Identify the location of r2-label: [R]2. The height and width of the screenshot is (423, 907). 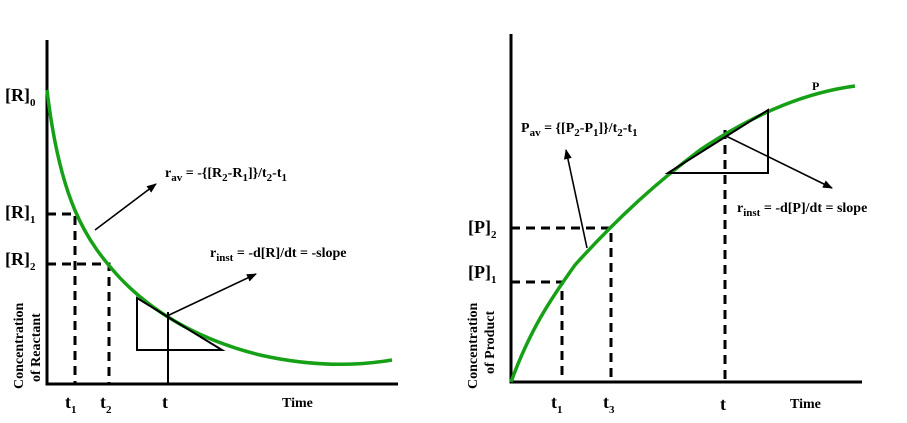
(20, 261).